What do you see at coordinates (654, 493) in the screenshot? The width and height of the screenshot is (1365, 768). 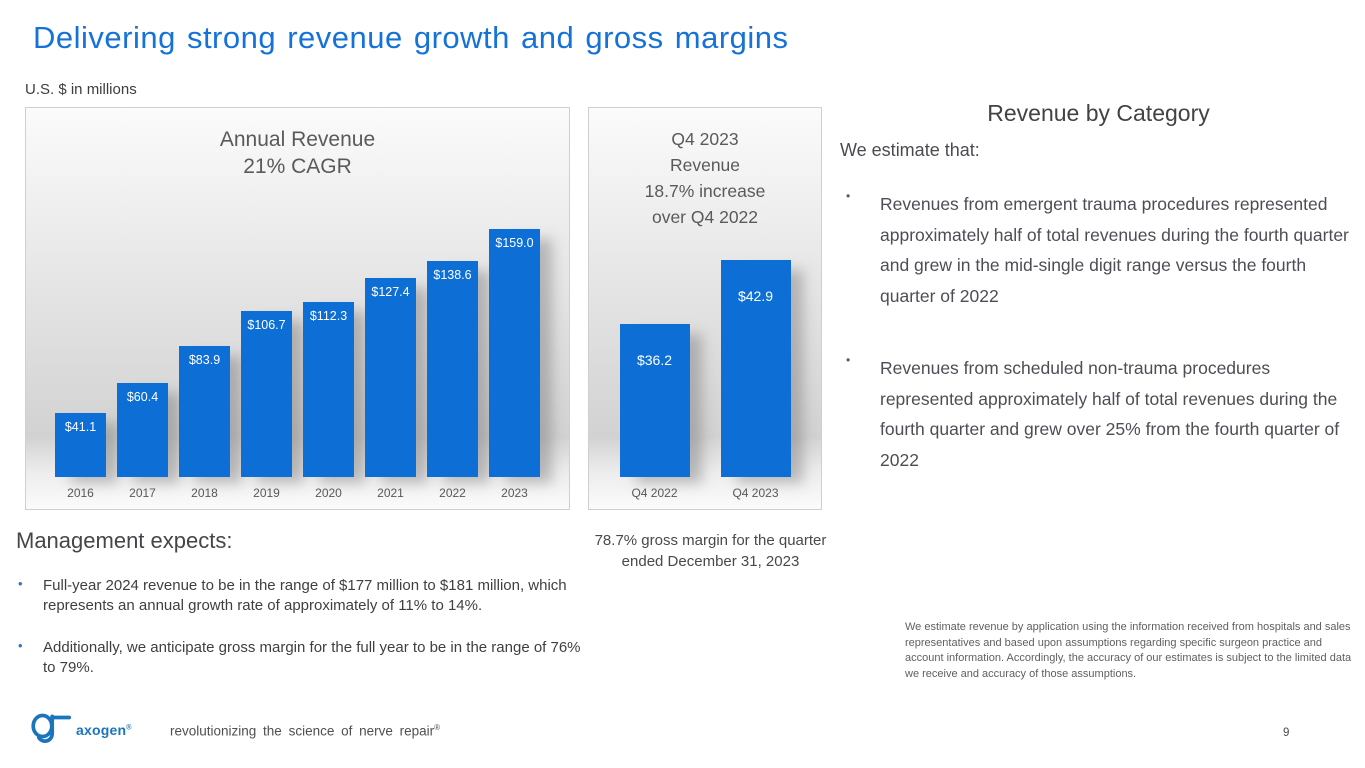 I see `x-axis-label: Q4 2022` at bounding box center [654, 493].